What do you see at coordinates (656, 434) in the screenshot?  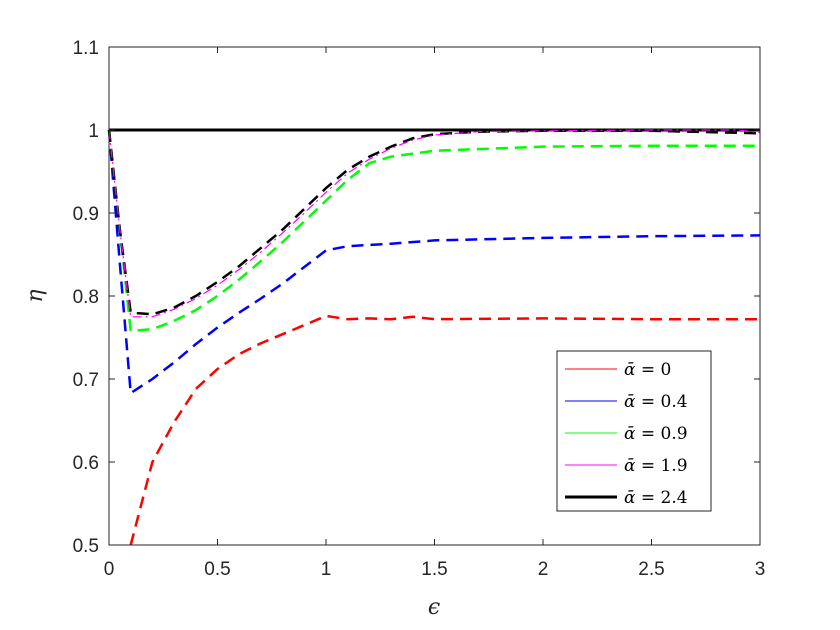 I see `legend-entry-label: ᾱ = 0.9` at bounding box center [656, 434].